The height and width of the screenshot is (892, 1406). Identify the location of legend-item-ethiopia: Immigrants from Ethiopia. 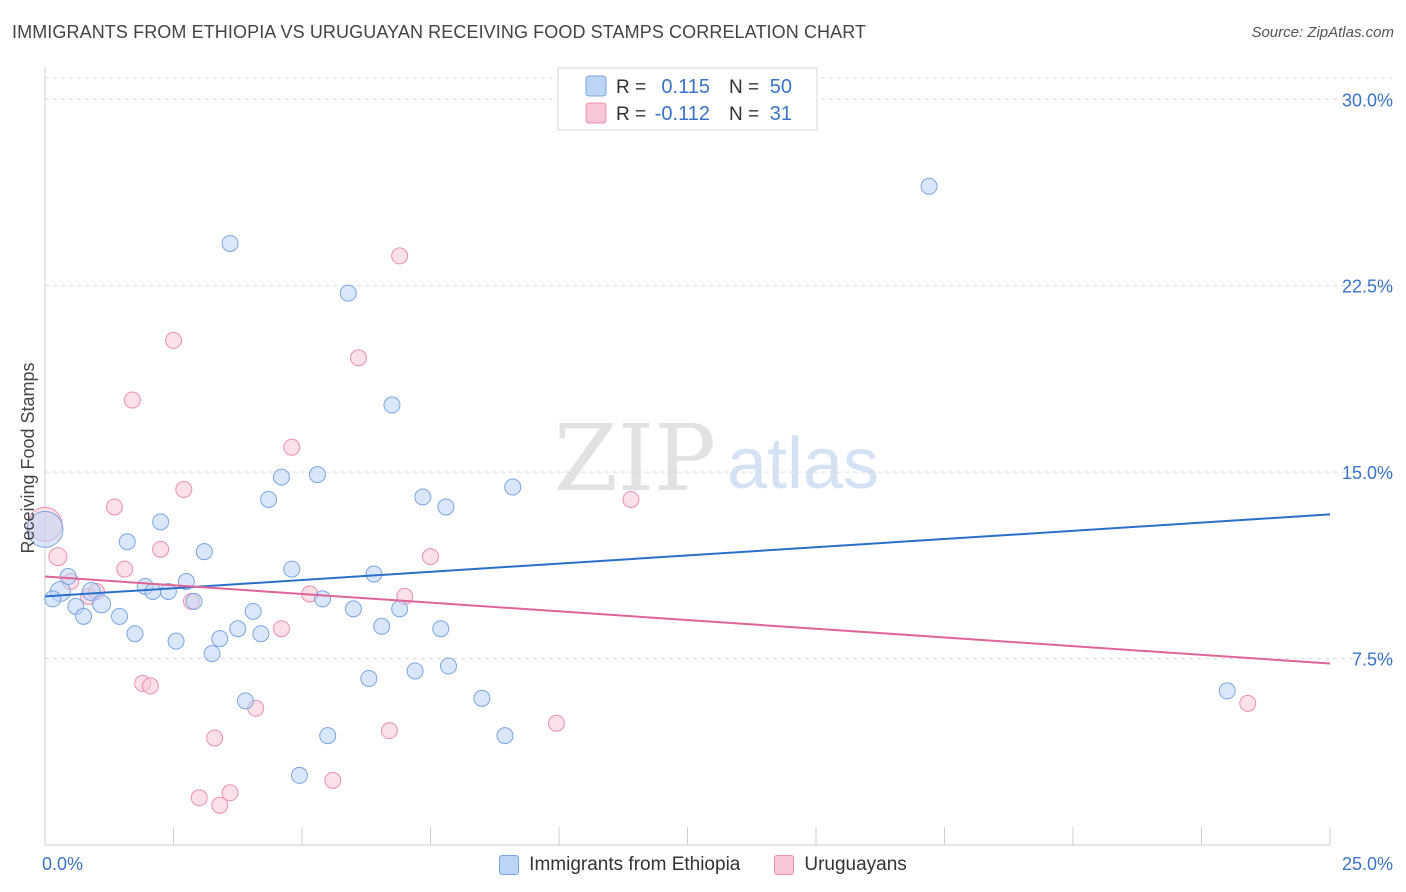
(619, 865).